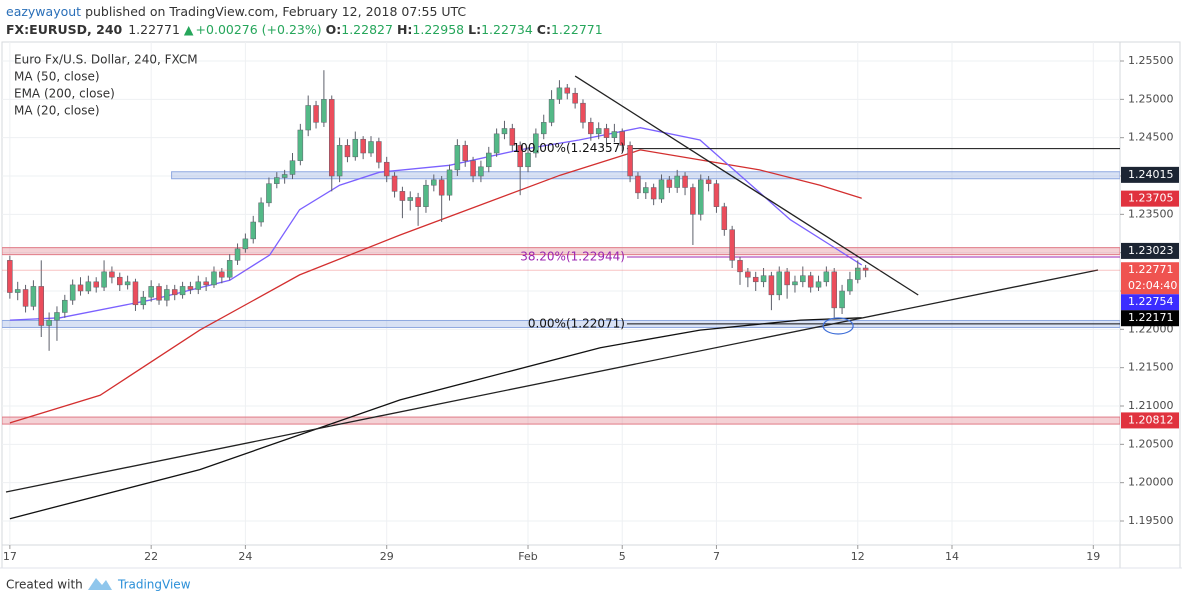 This screenshot has height=602, width=1182. What do you see at coordinates (387, 556) in the screenshot?
I see `x-tick-label: 29` at bounding box center [387, 556].